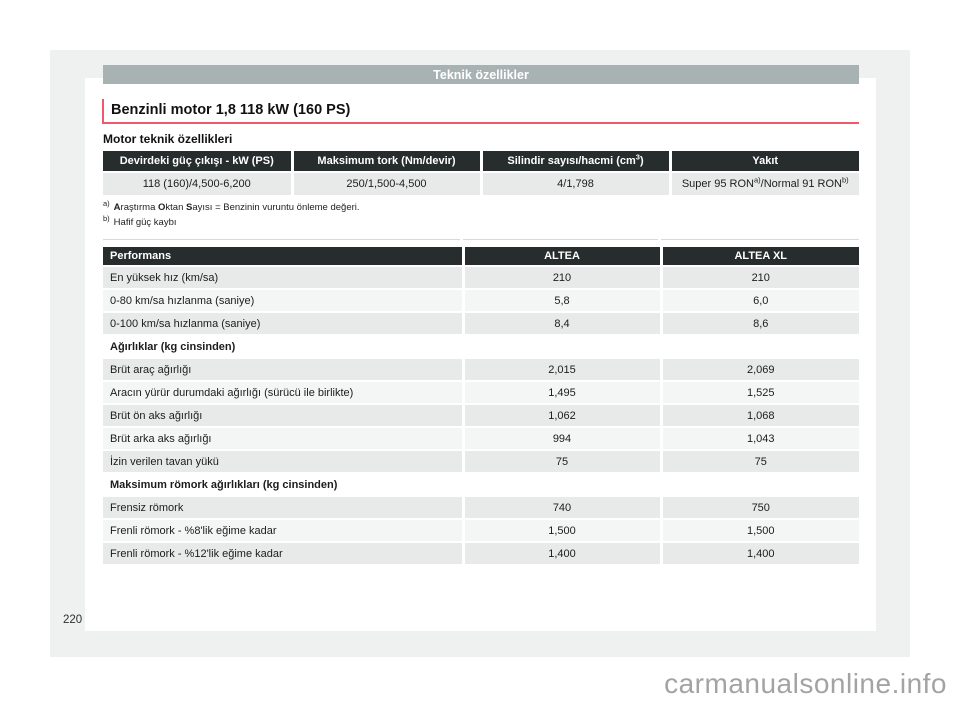 The image size is (960, 708). What do you see at coordinates (197, 183) in the screenshot?
I see `table-cell: 118 (160)/4,500-6,200` at bounding box center [197, 183].